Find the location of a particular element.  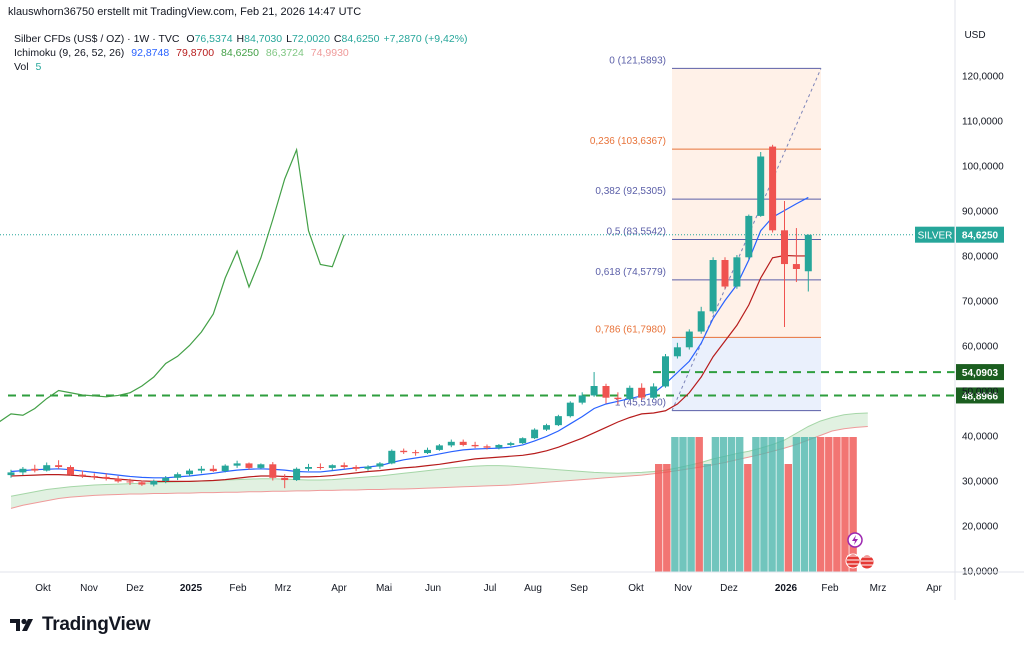

fib-zone-lower is located at coordinates (746, 374).